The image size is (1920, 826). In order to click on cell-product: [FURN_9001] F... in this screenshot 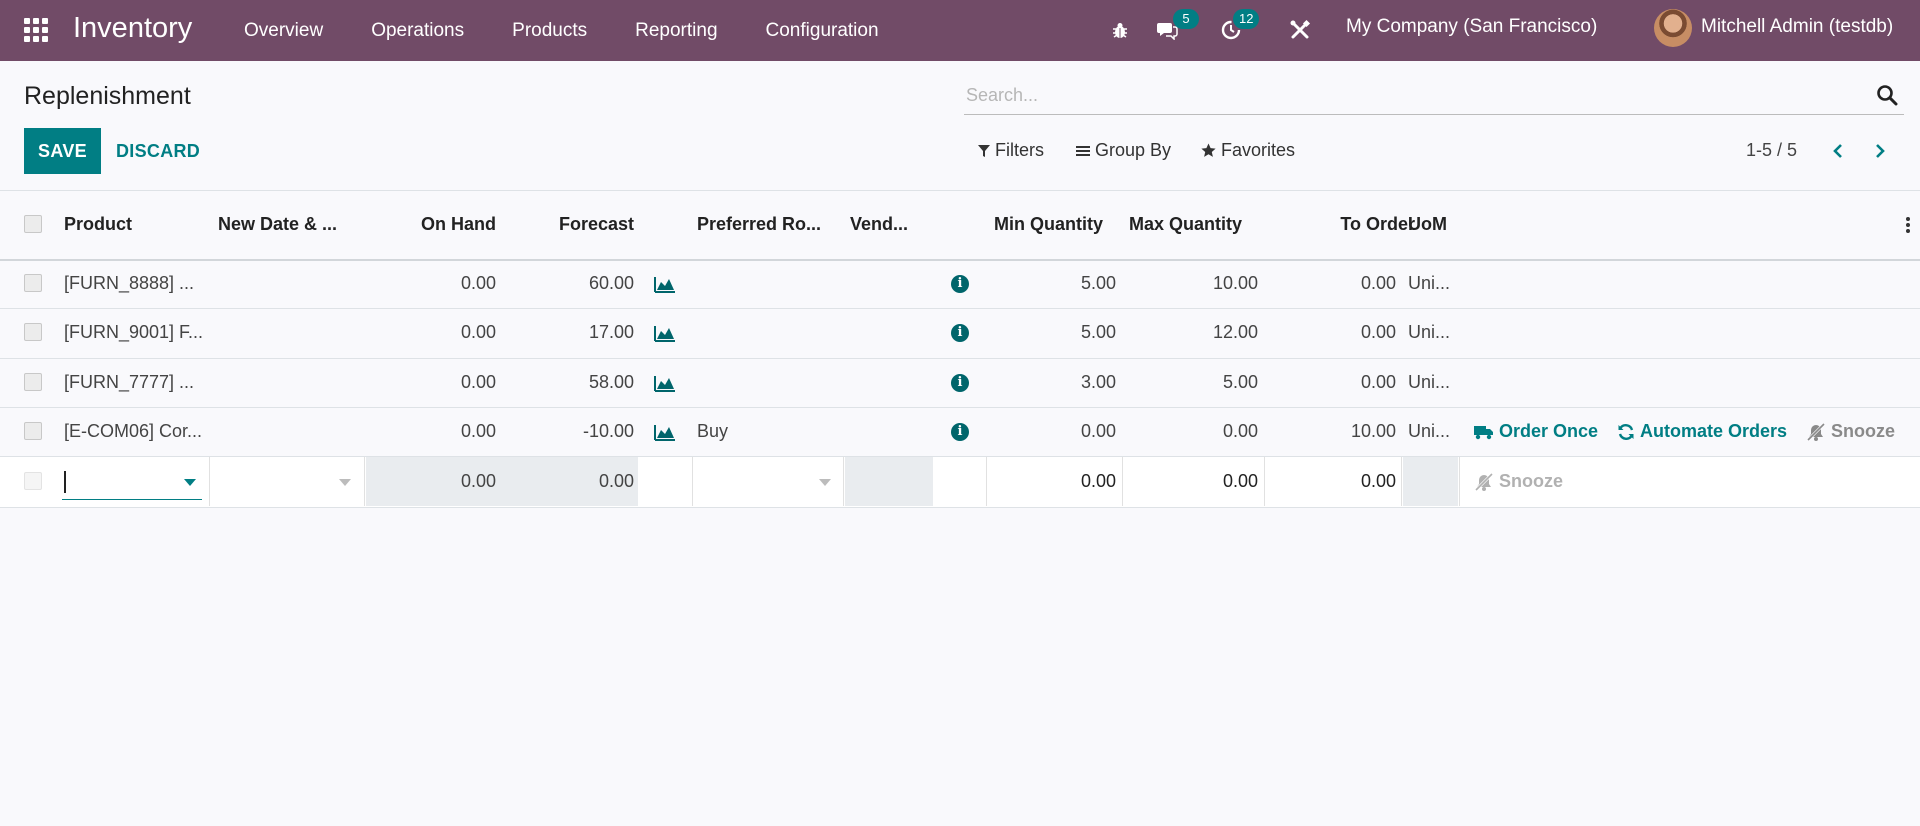, I will do `click(134, 332)`.